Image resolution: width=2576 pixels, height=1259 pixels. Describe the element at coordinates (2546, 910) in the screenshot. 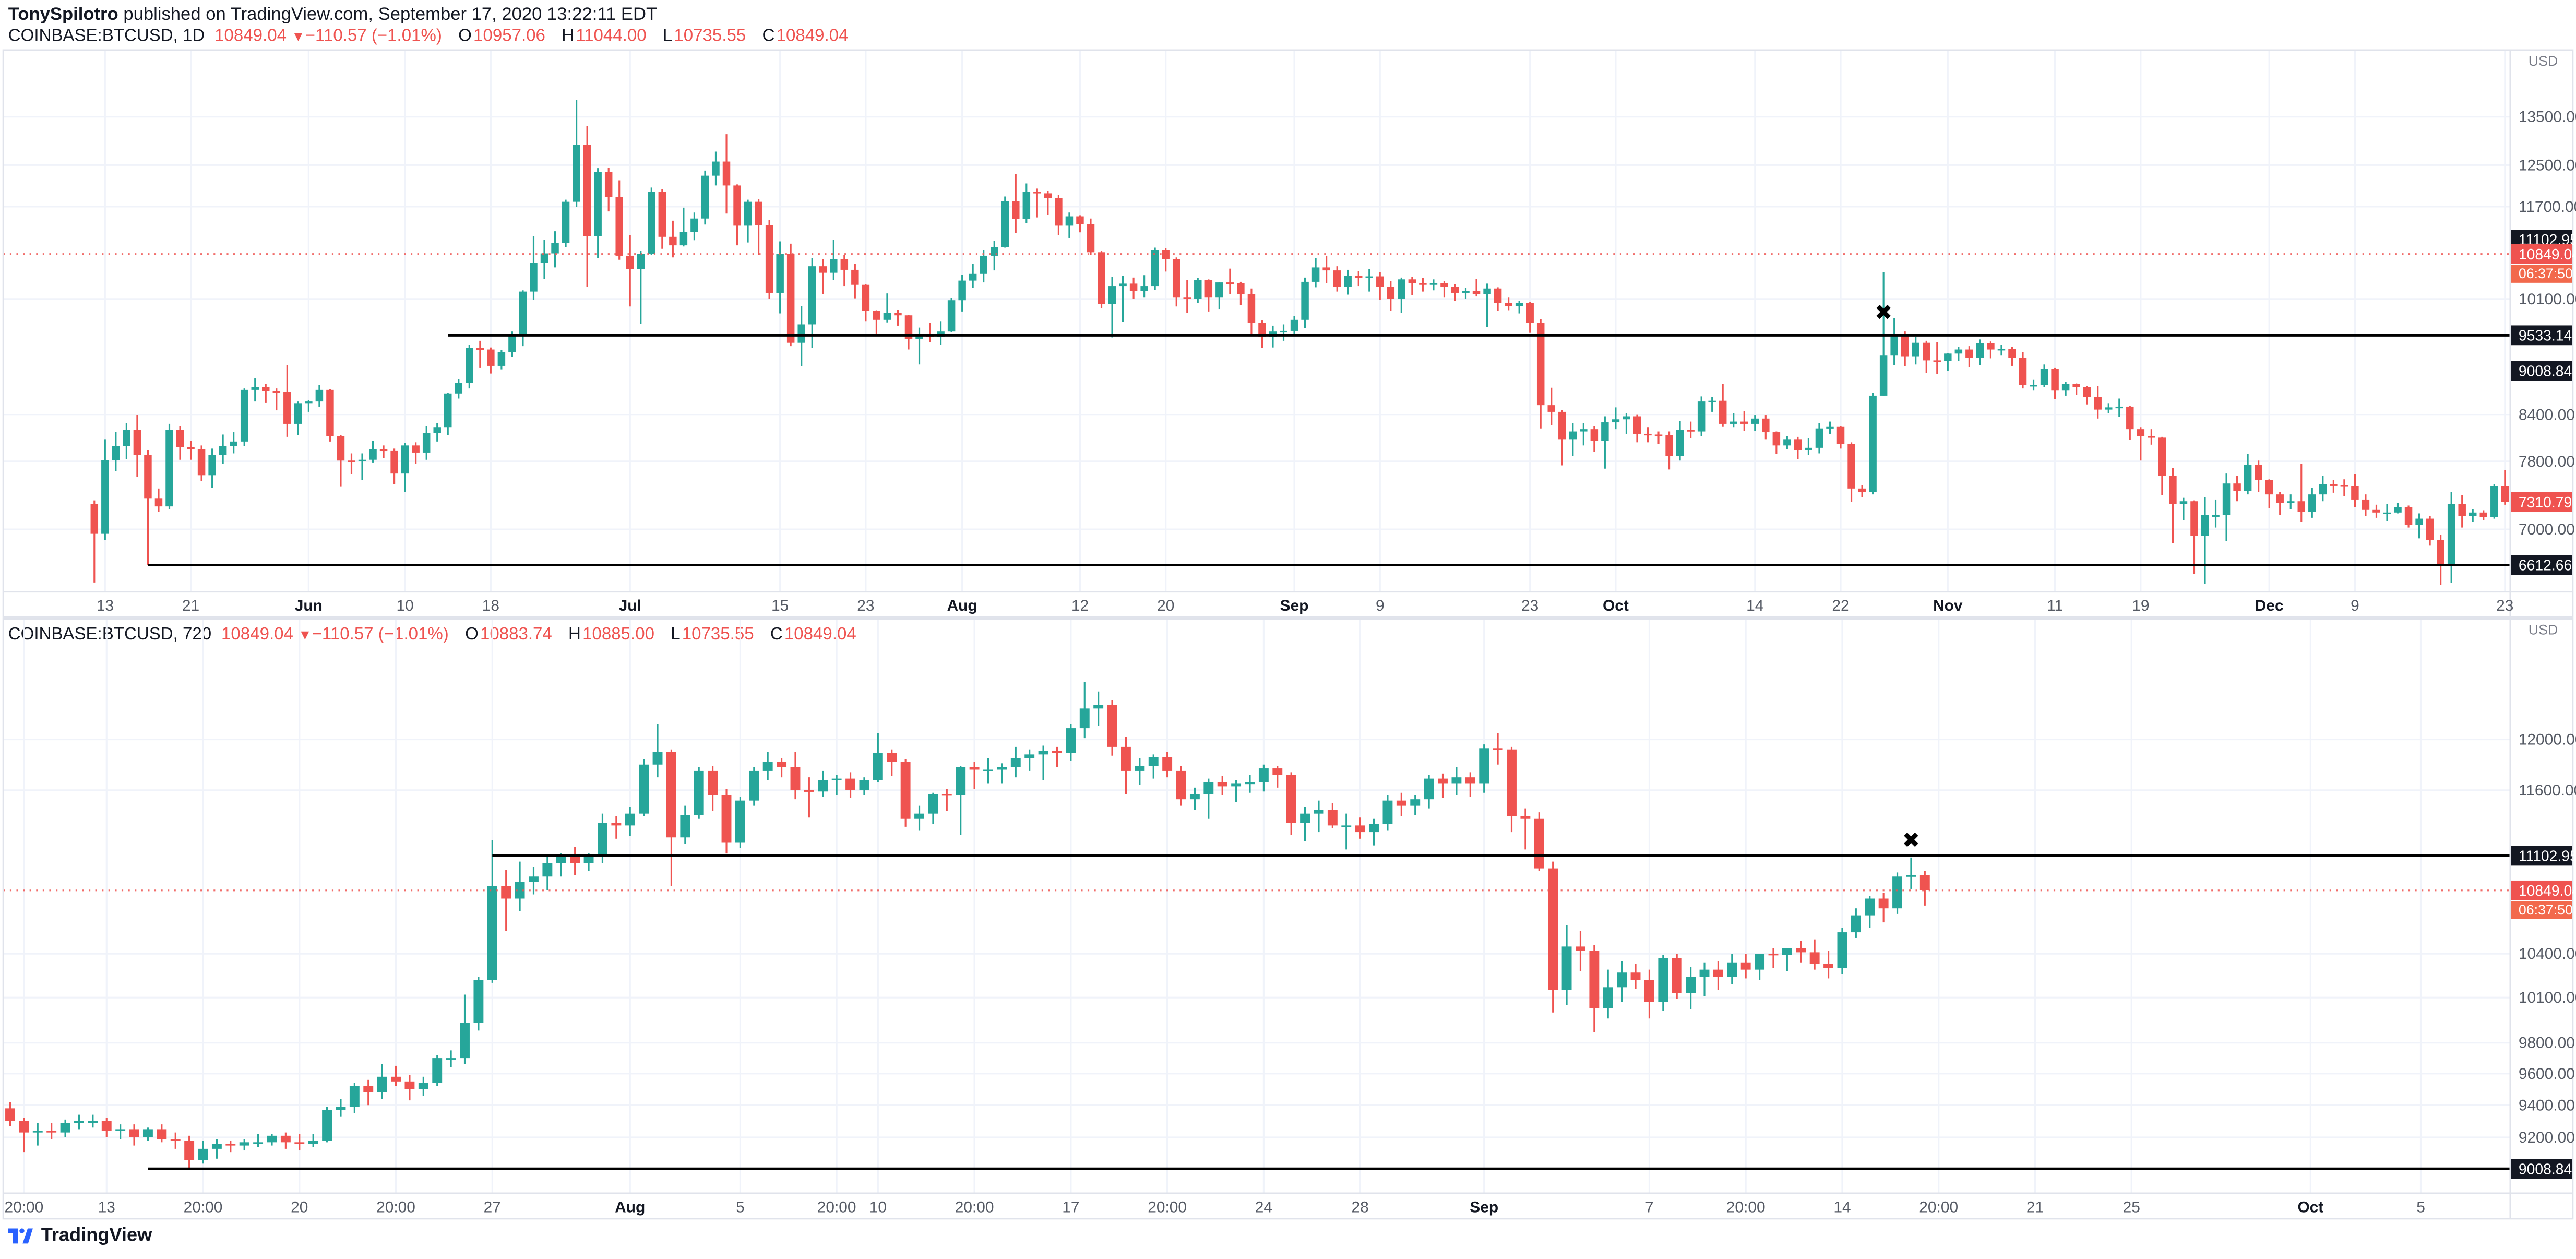

I see `bar-countdown-text: 06:37:50` at that location.